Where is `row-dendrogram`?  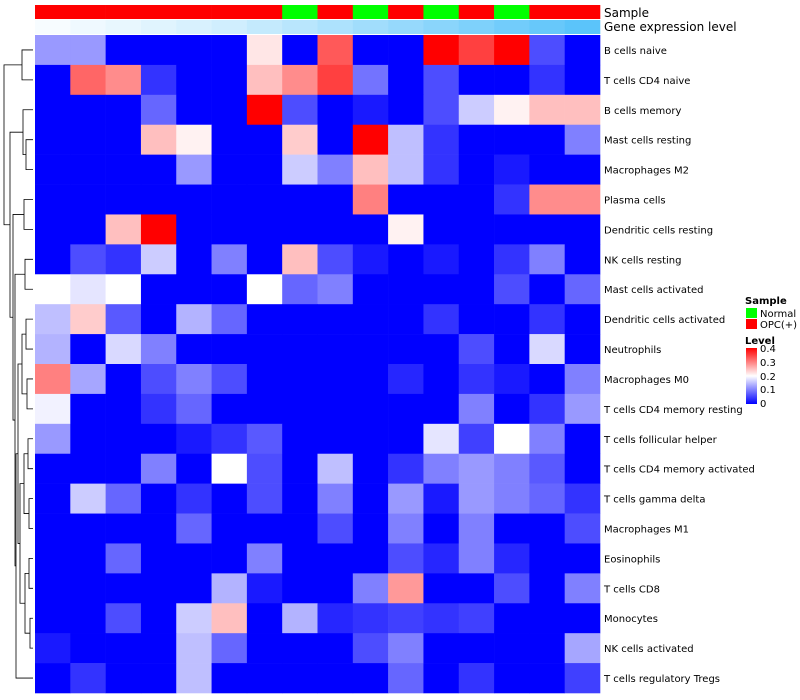
row-dendrogram is located at coordinates (18, 364).